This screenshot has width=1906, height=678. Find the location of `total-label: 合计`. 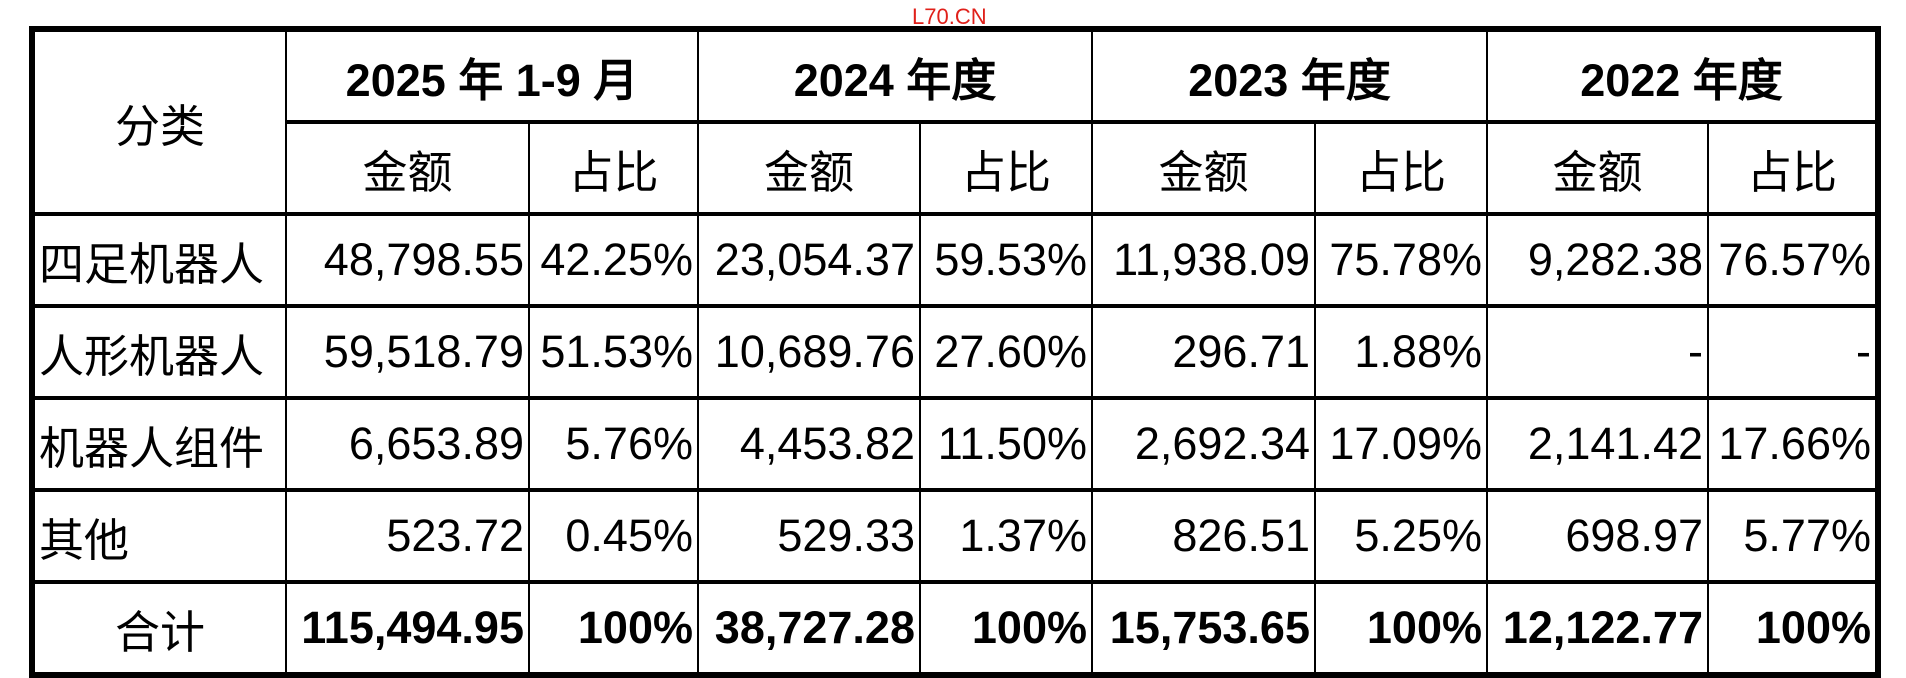

total-label: 合计 is located at coordinates (159, 628).